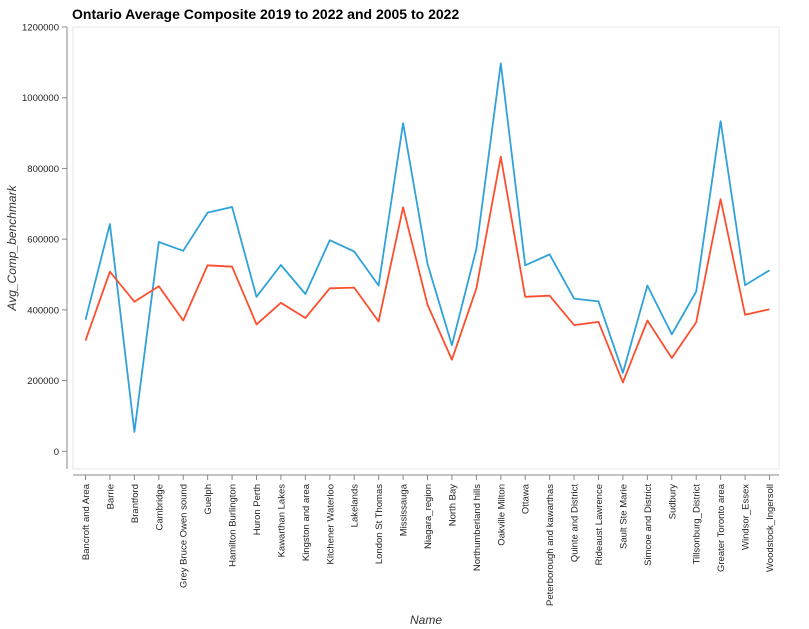  Describe the element at coordinates (159, 507) in the screenshot. I see `x-tick-label: Cambridge` at that location.